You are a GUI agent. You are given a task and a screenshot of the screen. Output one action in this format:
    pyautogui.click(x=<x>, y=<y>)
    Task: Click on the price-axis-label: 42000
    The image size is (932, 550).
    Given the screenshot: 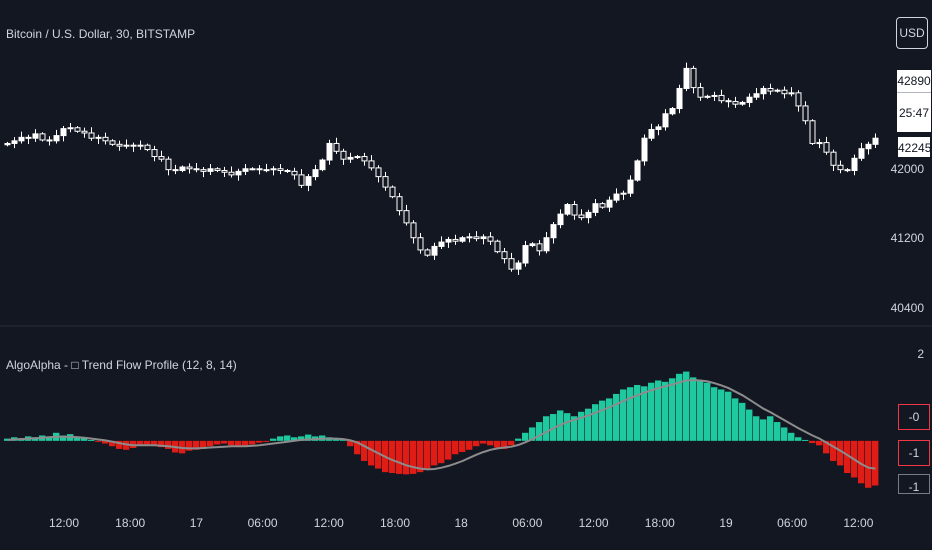 What is the action you would take?
    pyautogui.click(x=907, y=168)
    